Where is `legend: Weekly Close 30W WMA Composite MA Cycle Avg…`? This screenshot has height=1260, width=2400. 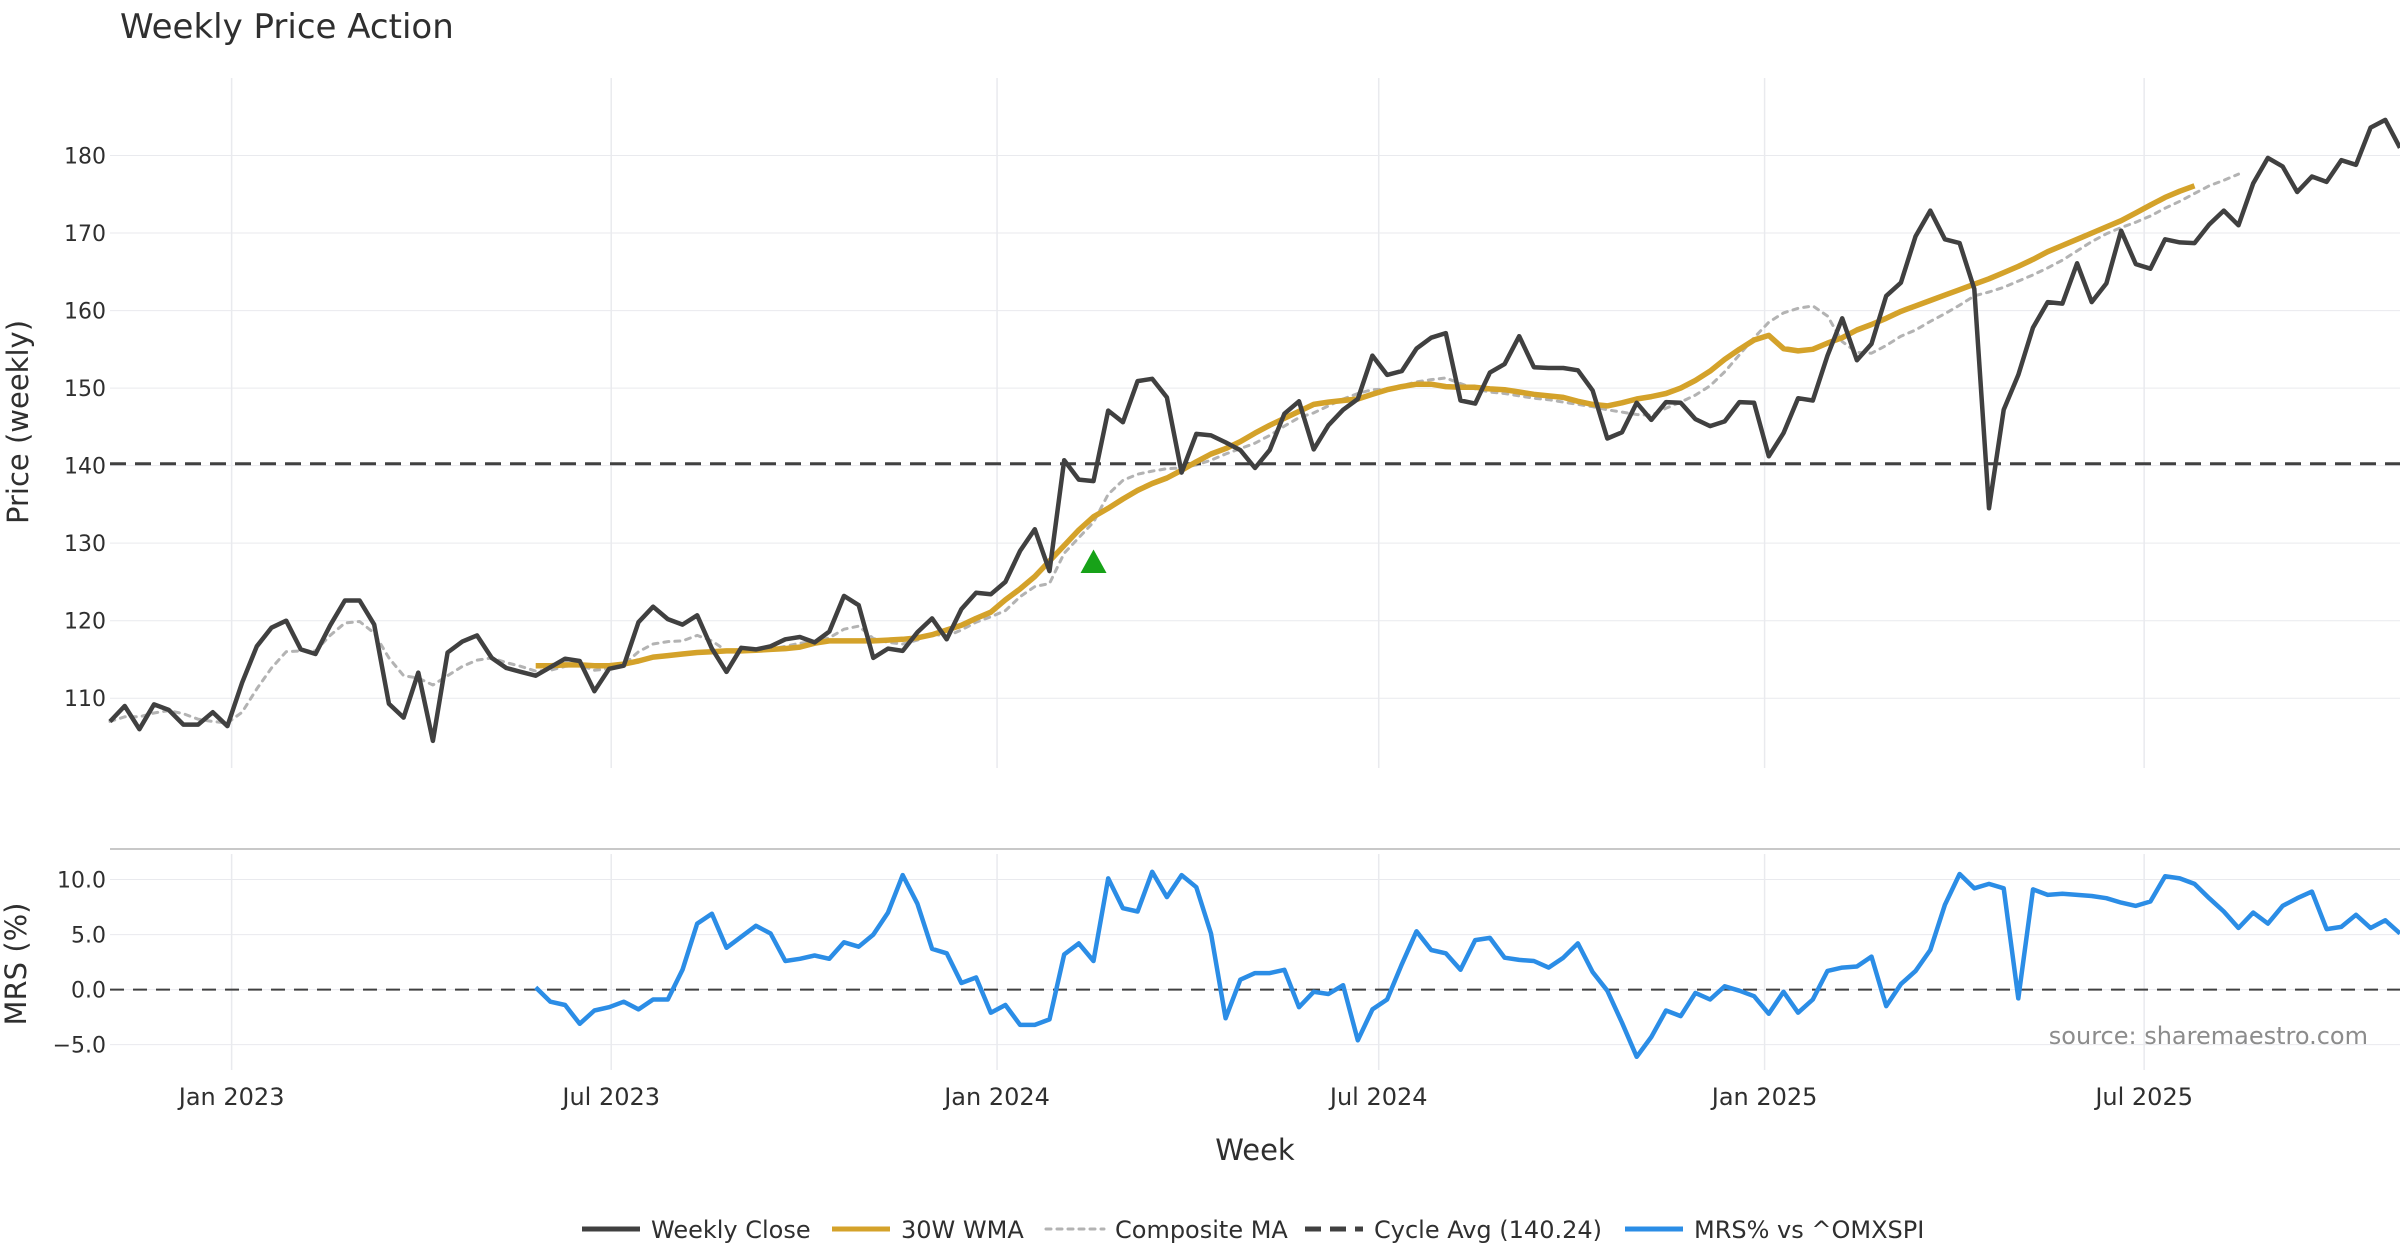
legend: Weekly Close 30W WMA Composite MA Cycle Avg… is located at coordinates (1253, 1230).